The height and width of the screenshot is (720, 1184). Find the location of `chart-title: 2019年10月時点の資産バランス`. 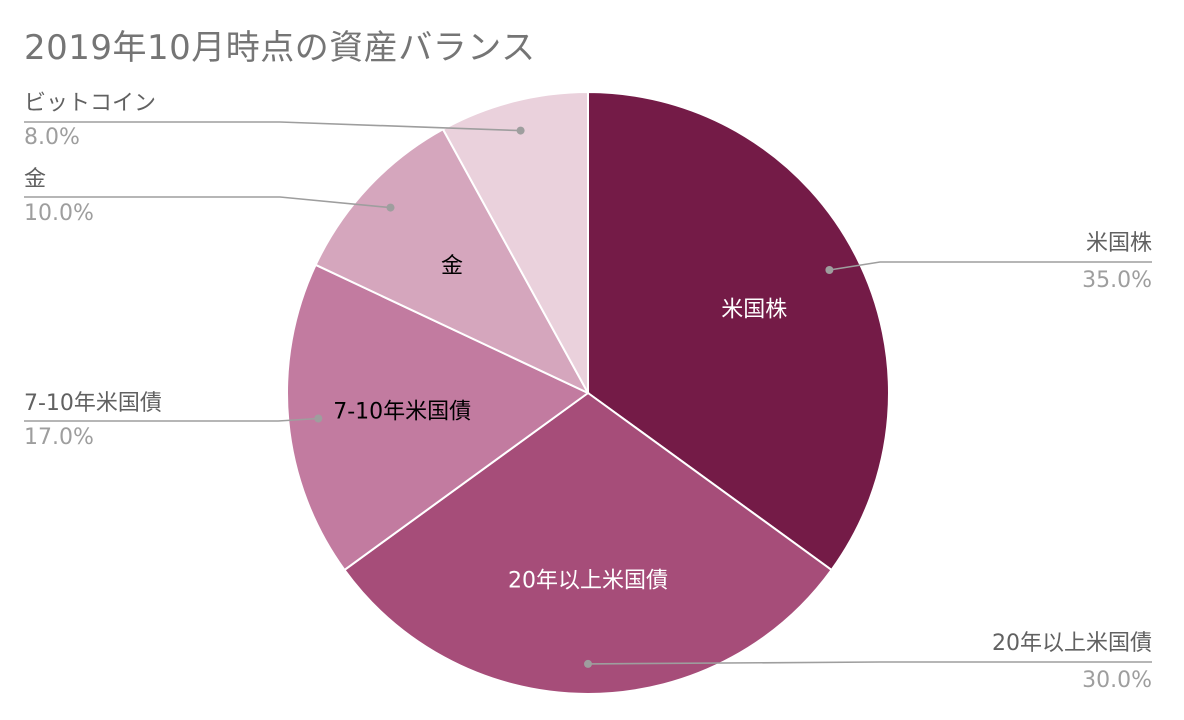

chart-title: 2019年10月時点の資産バランス is located at coordinates (280, 48).